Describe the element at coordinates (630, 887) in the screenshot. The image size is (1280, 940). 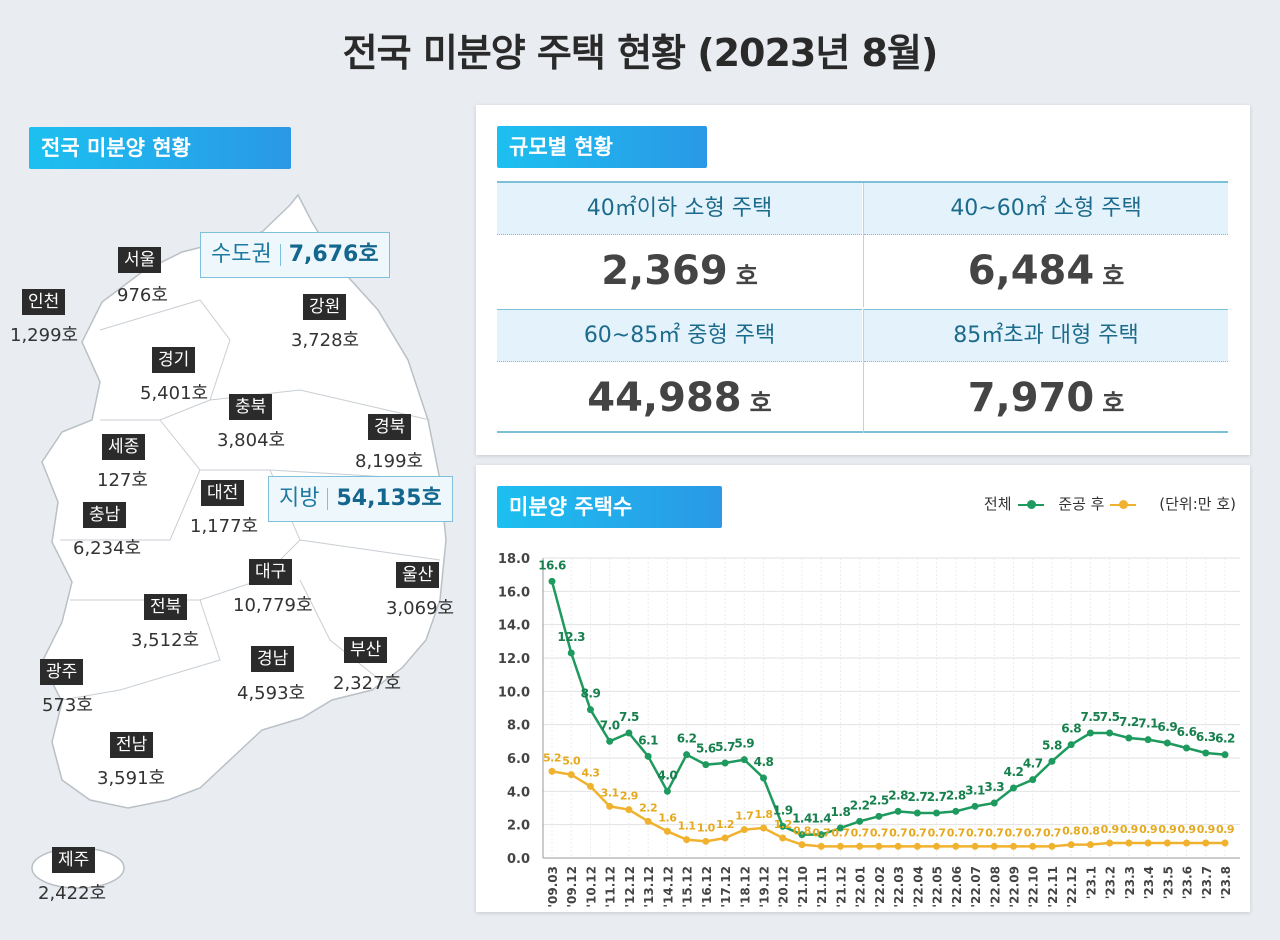
I see `x-tick-label: '12.12` at that location.